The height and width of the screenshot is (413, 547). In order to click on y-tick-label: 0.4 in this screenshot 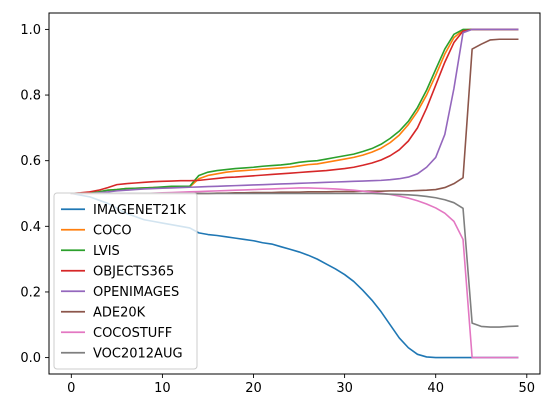, I will do `click(30, 227)`.